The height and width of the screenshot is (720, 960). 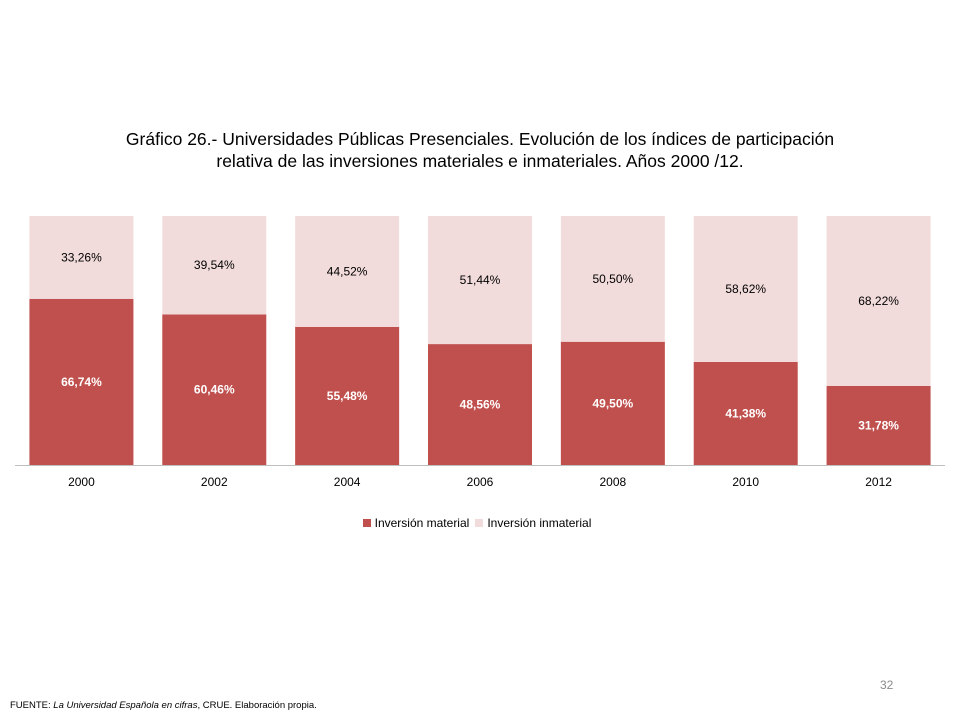 I want to click on data-label-inmaterial-2012: 68,22%, so click(x=878, y=301).